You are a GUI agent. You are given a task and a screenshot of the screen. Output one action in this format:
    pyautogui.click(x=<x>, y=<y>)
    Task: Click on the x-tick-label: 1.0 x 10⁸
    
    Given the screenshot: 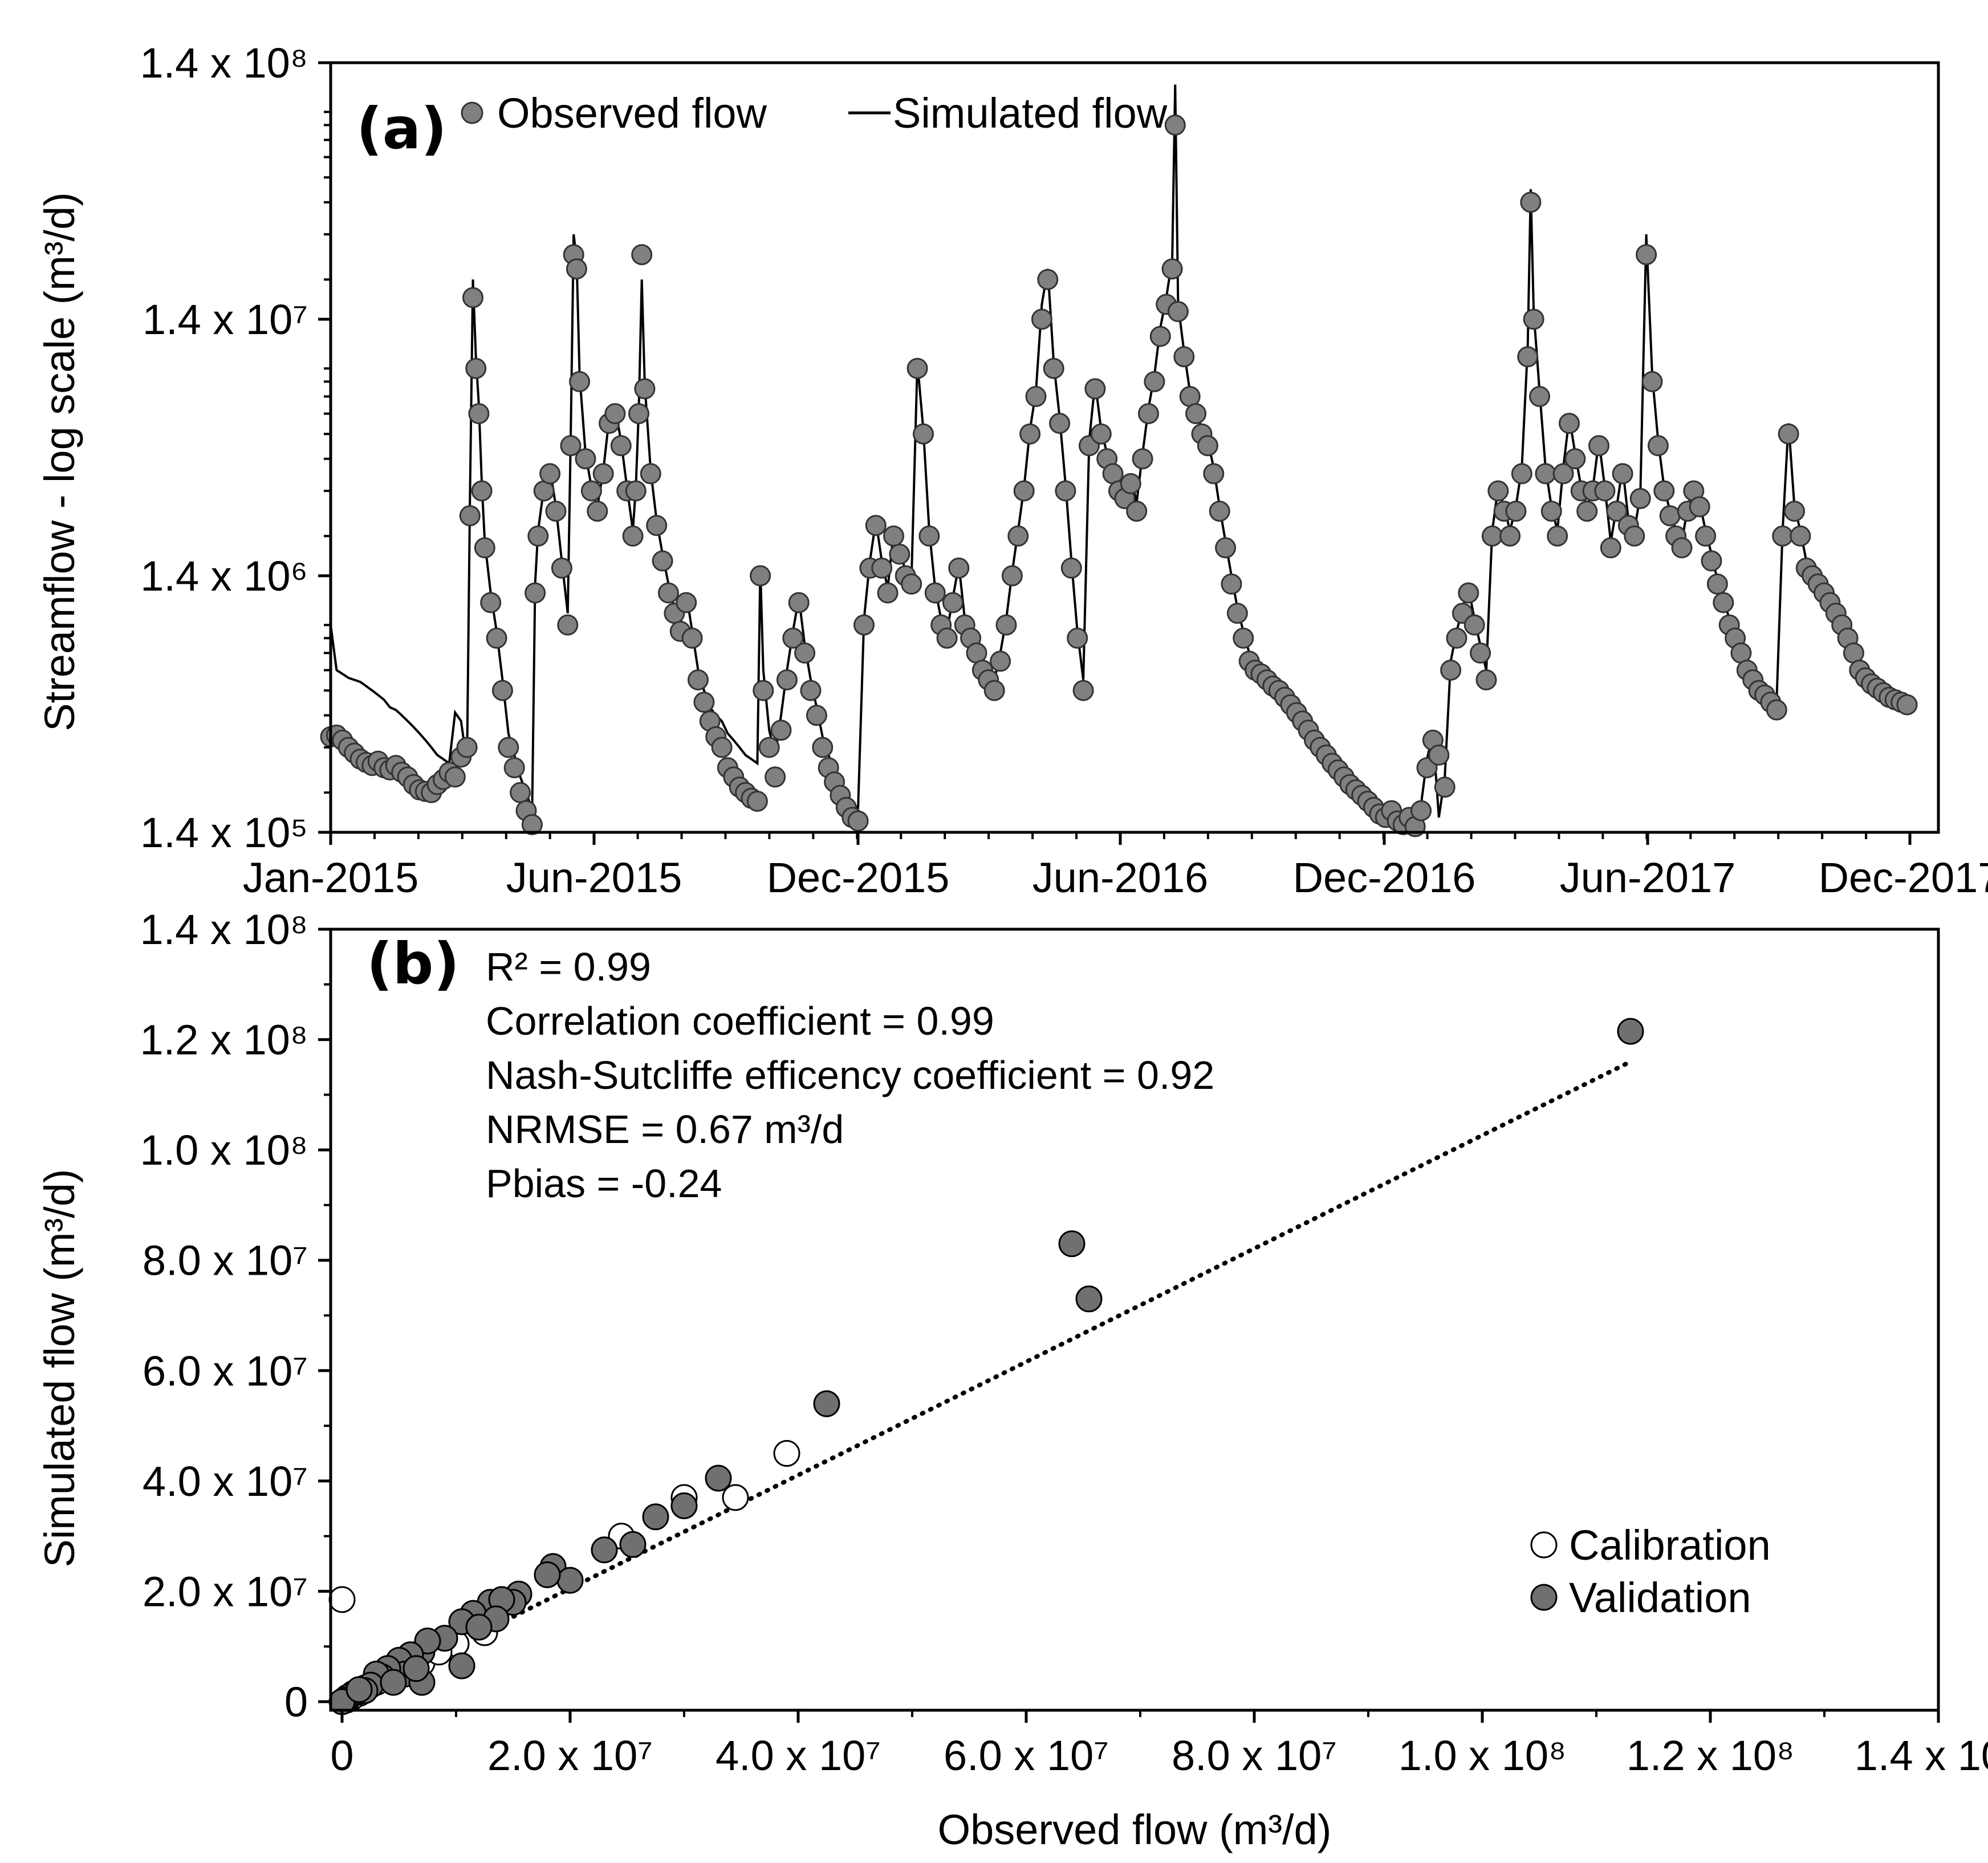 What is the action you would take?
    pyautogui.click(x=1482, y=1755)
    